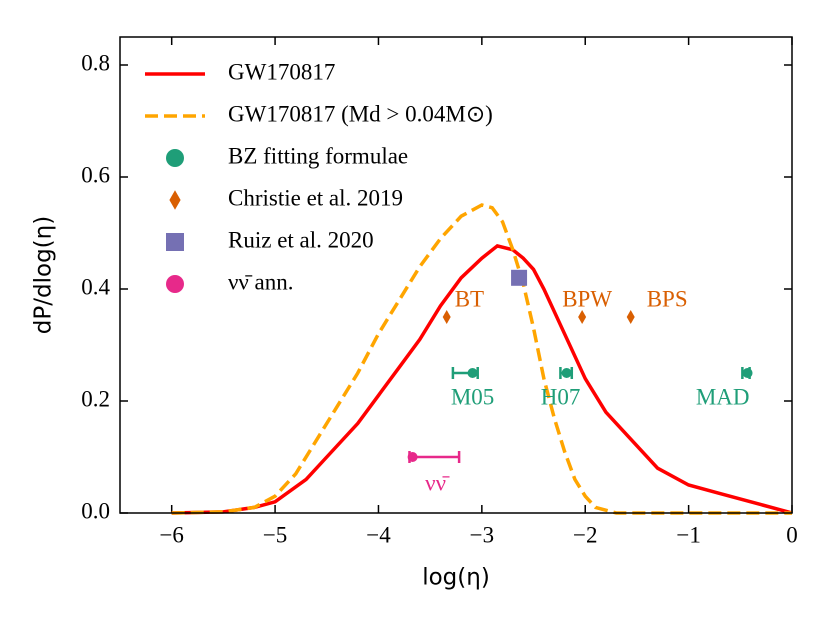 Image resolution: width=830 pixels, height=623 pixels. What do you see at coordinates (281, 71) in the screenshot?
I see `legend-label: GW170817` at bounding box center [281, 71].